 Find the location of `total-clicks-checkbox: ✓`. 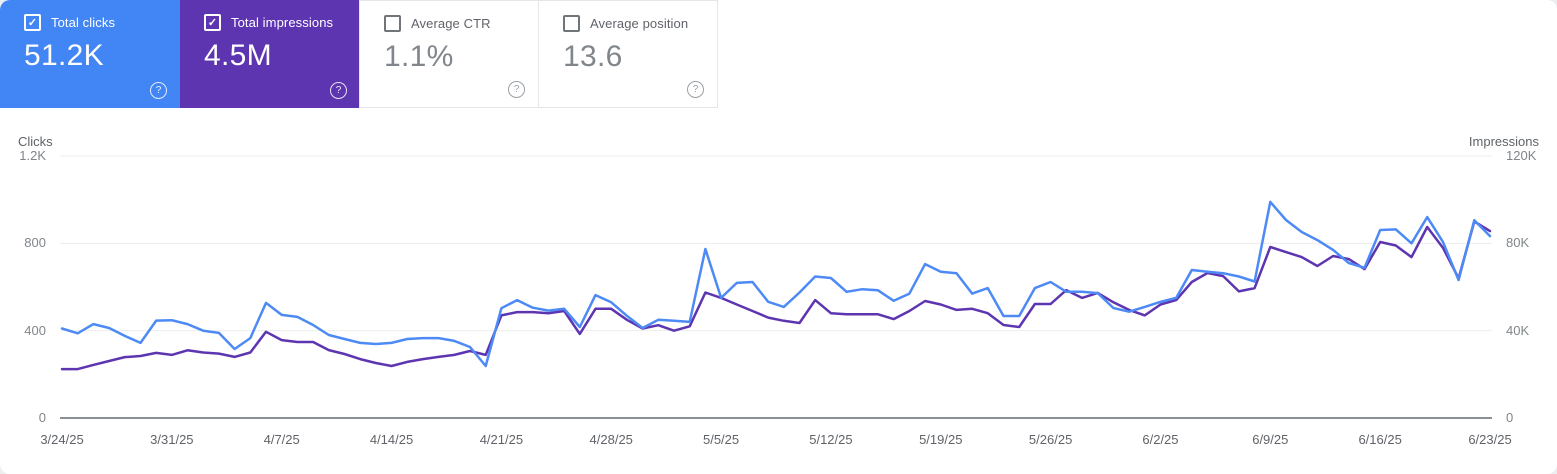

total-clicks-checkbox: ✓ is located at coordinates (32, 22).